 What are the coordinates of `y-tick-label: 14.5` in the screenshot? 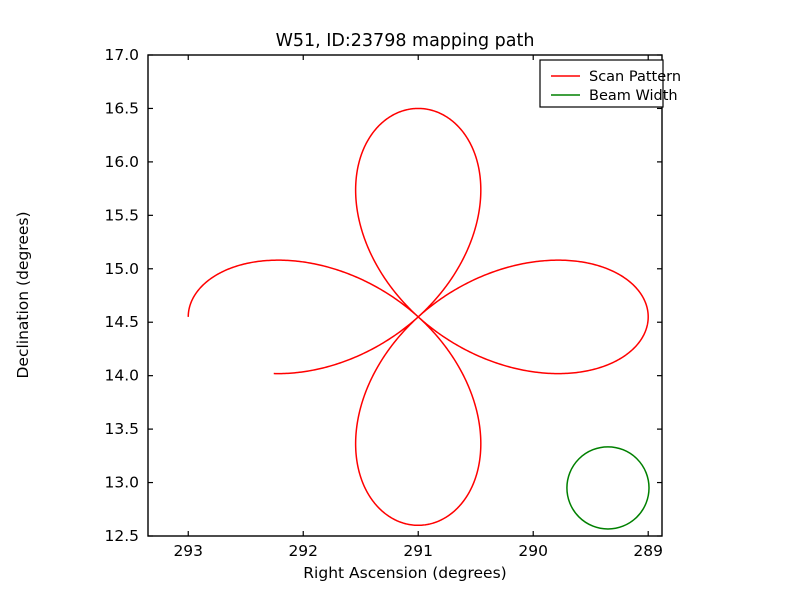 It's located at (121, 322).